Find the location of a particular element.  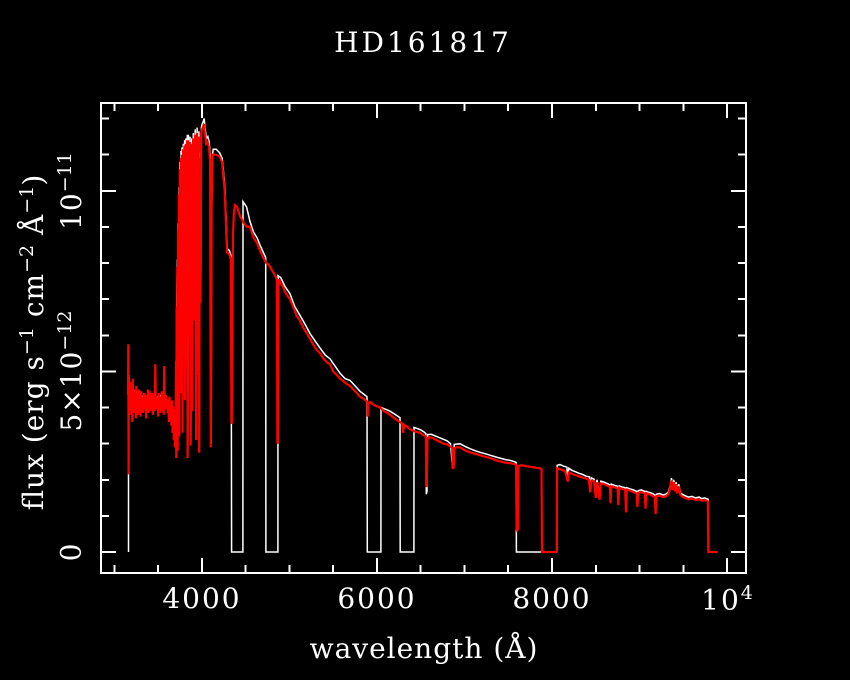

label-superscript: −11 is located at coordinates (64, 172).